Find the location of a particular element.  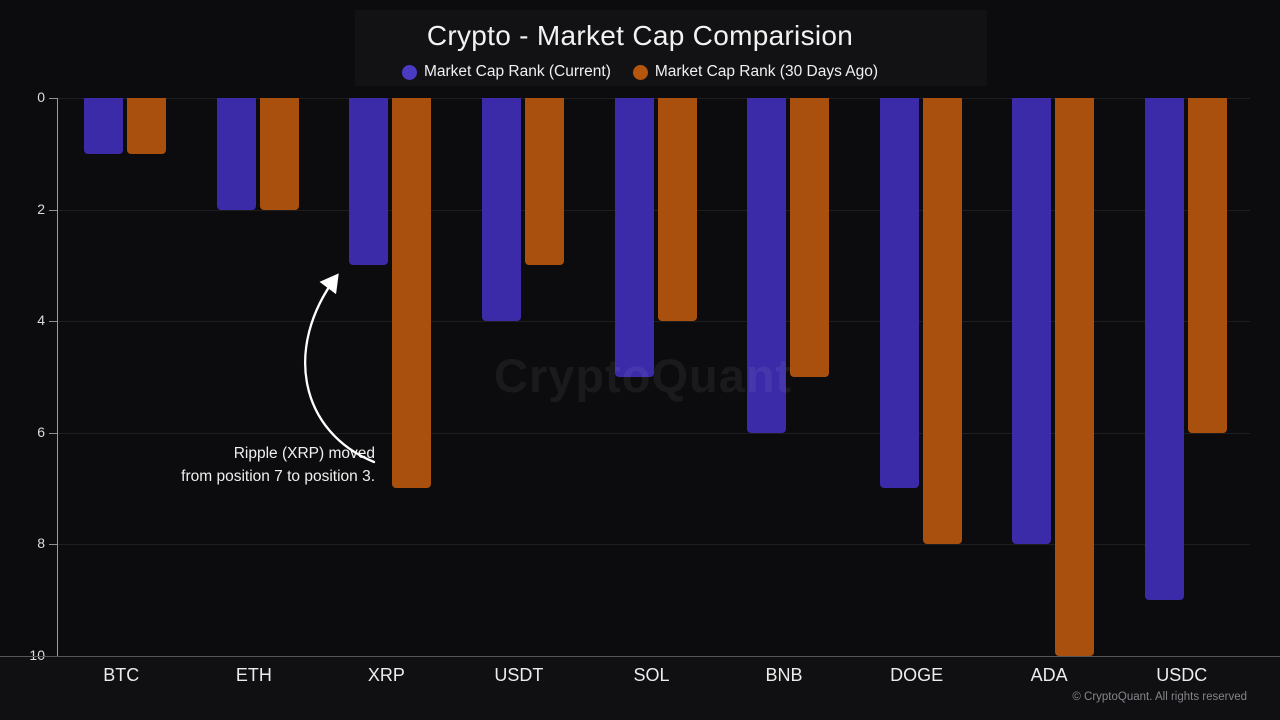

bar-current-ETH is located at coordinates (236, 154).